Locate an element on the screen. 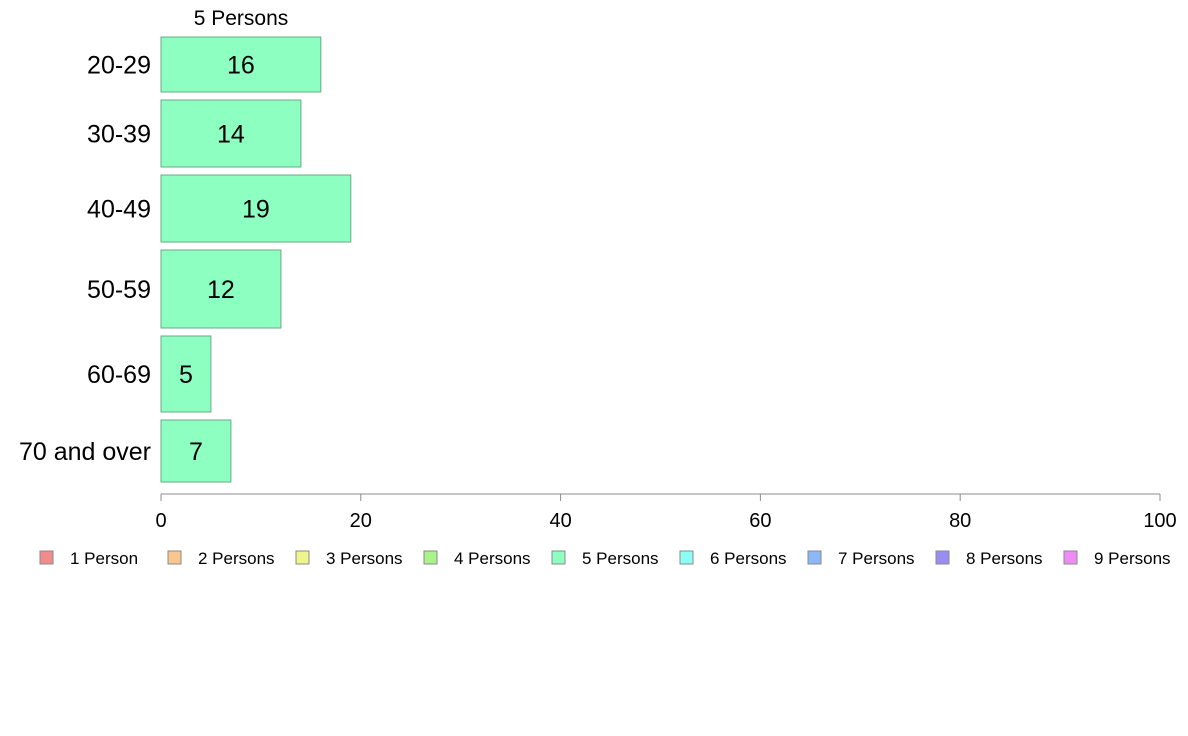  legend-item: 2 Persons is located at coordinates (221, 558).